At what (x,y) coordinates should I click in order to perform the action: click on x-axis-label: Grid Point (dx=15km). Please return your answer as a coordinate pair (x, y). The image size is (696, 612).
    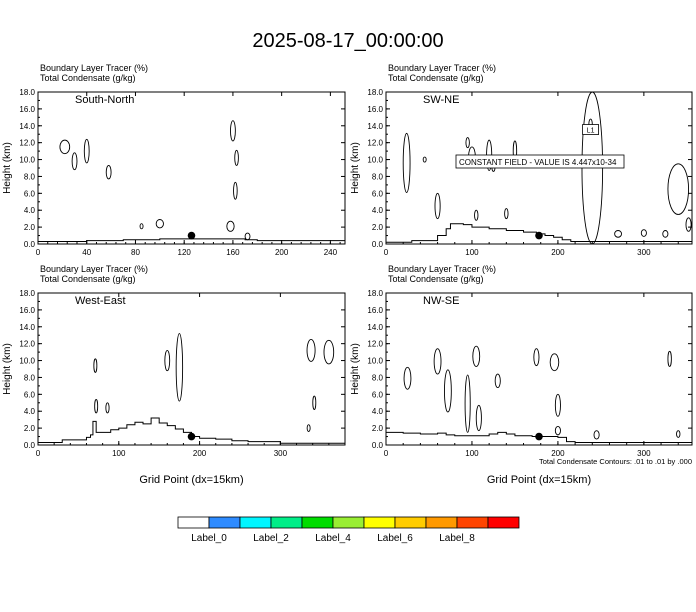
    Looking at the image, I should click on (539, 480).